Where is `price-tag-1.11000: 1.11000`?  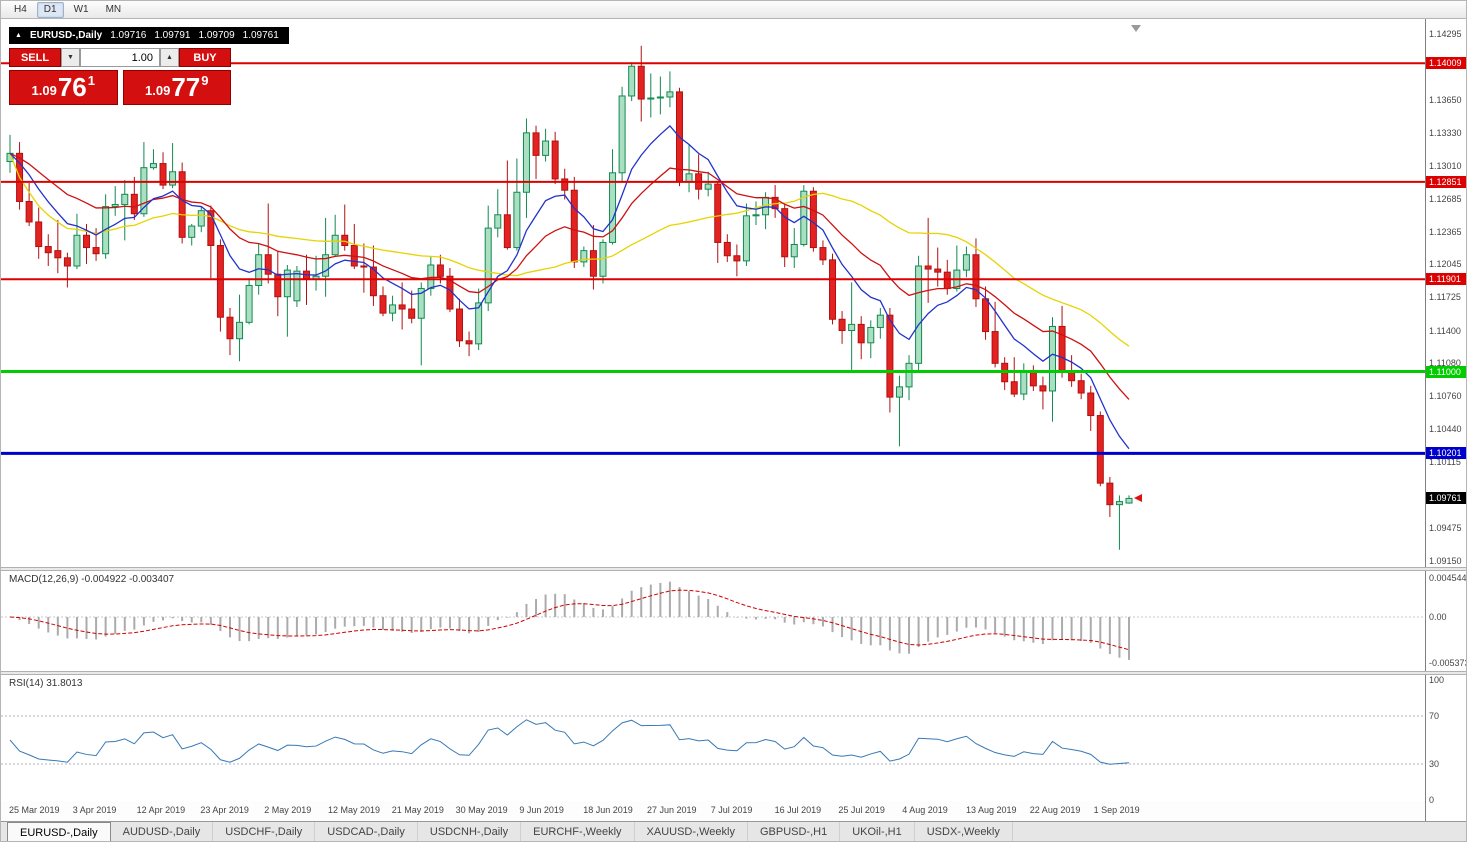
price-tag-1.11000: 1.11000 is located at coordinates (1446, 371).